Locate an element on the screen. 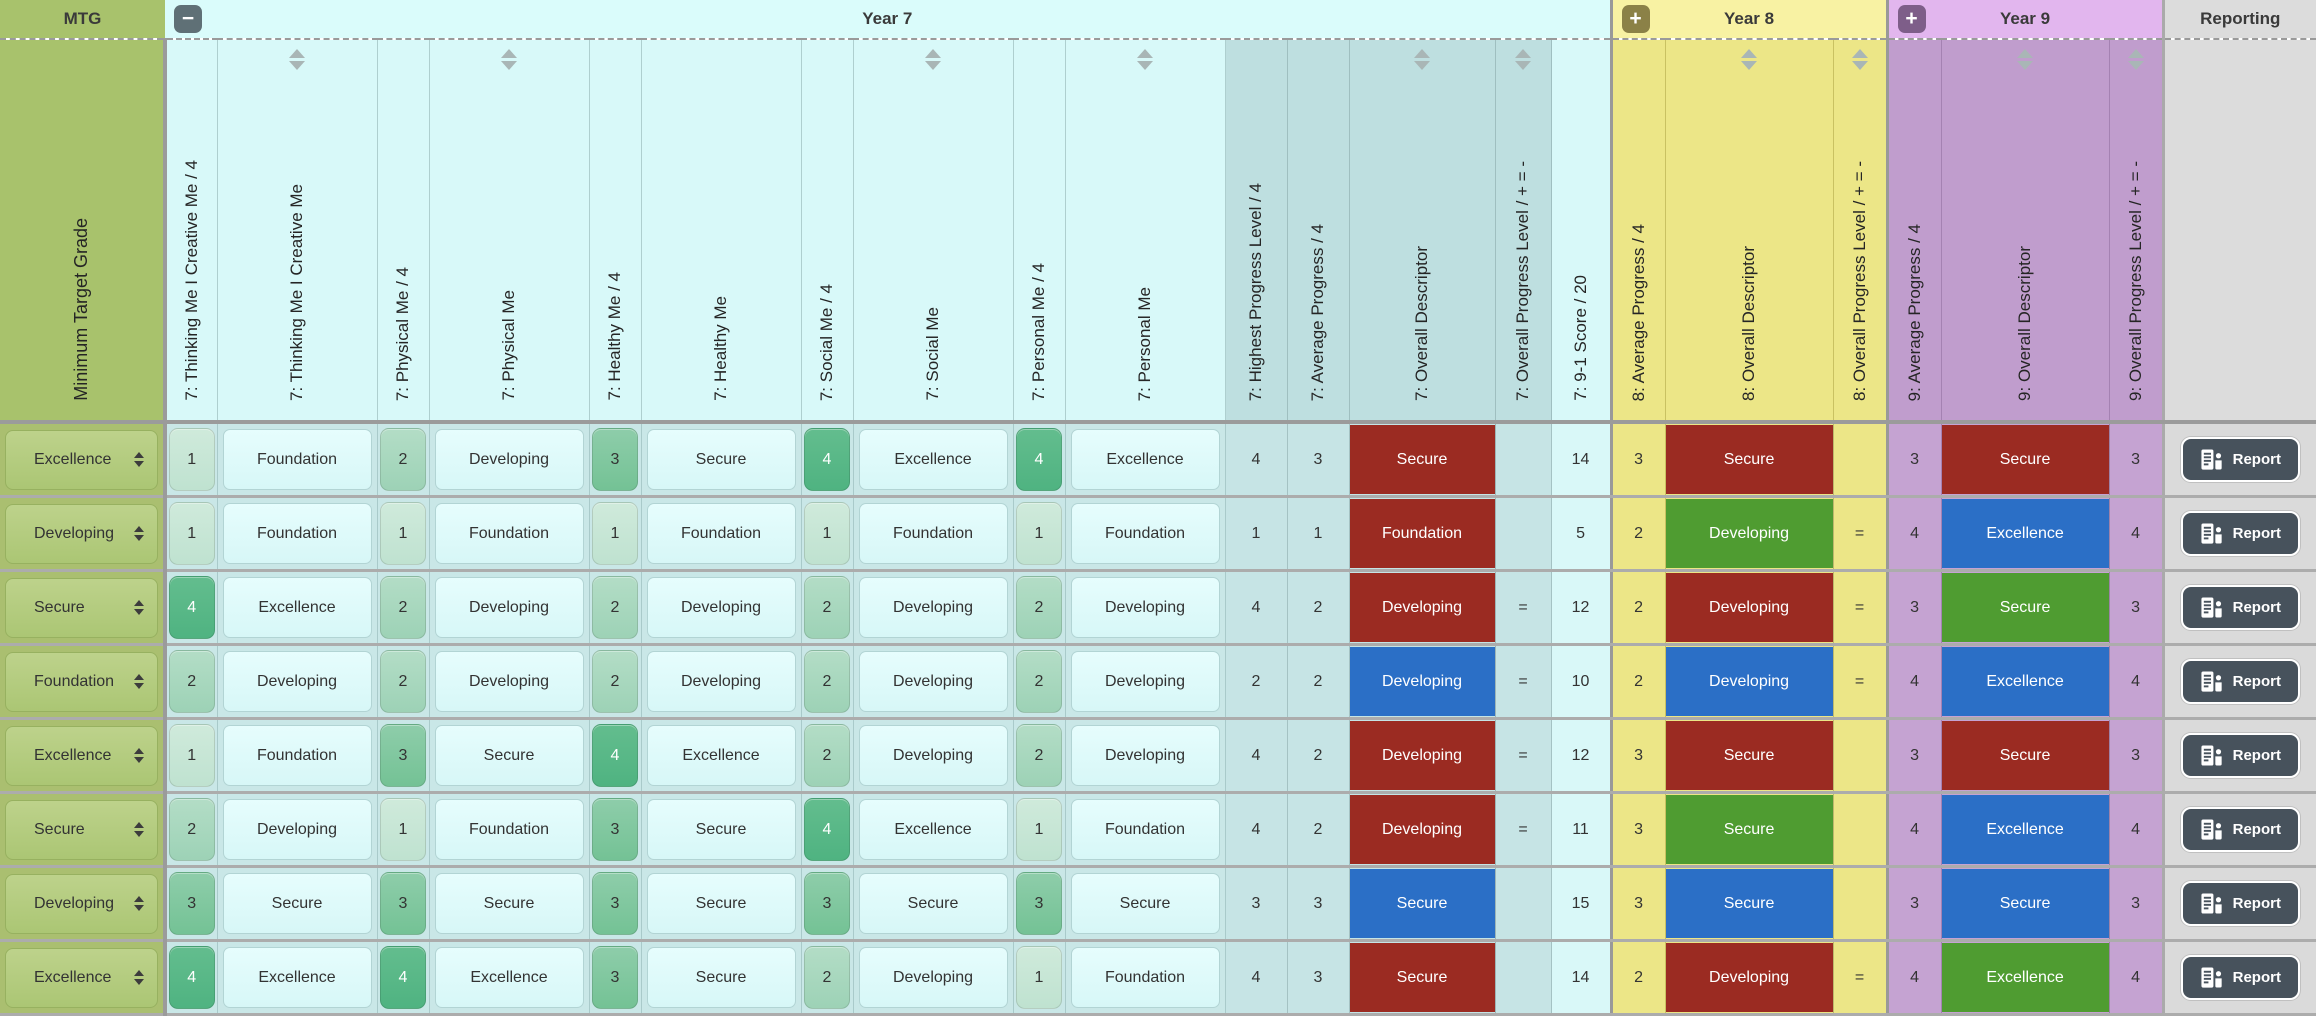  year7-collapse-button: − is located at coordinates (188, 19).